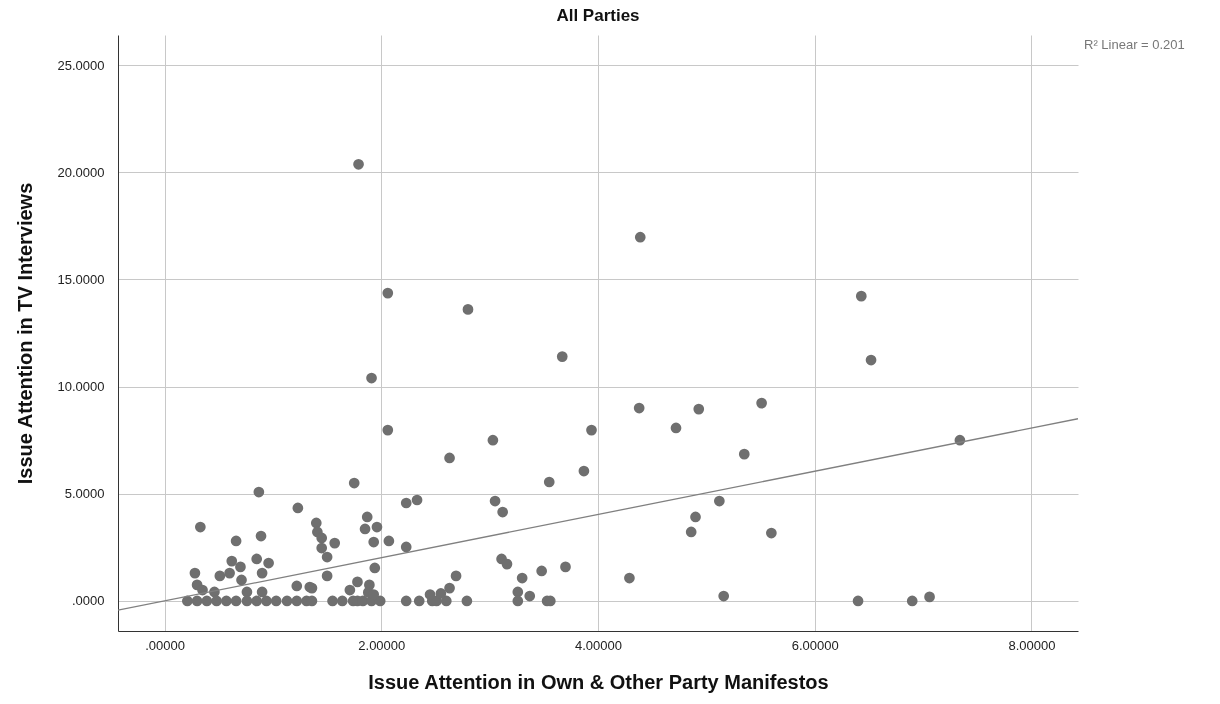 This screenshot has height=704, width=1220. I want to click on x-tick-label: 6.00000, so click(815, 645).